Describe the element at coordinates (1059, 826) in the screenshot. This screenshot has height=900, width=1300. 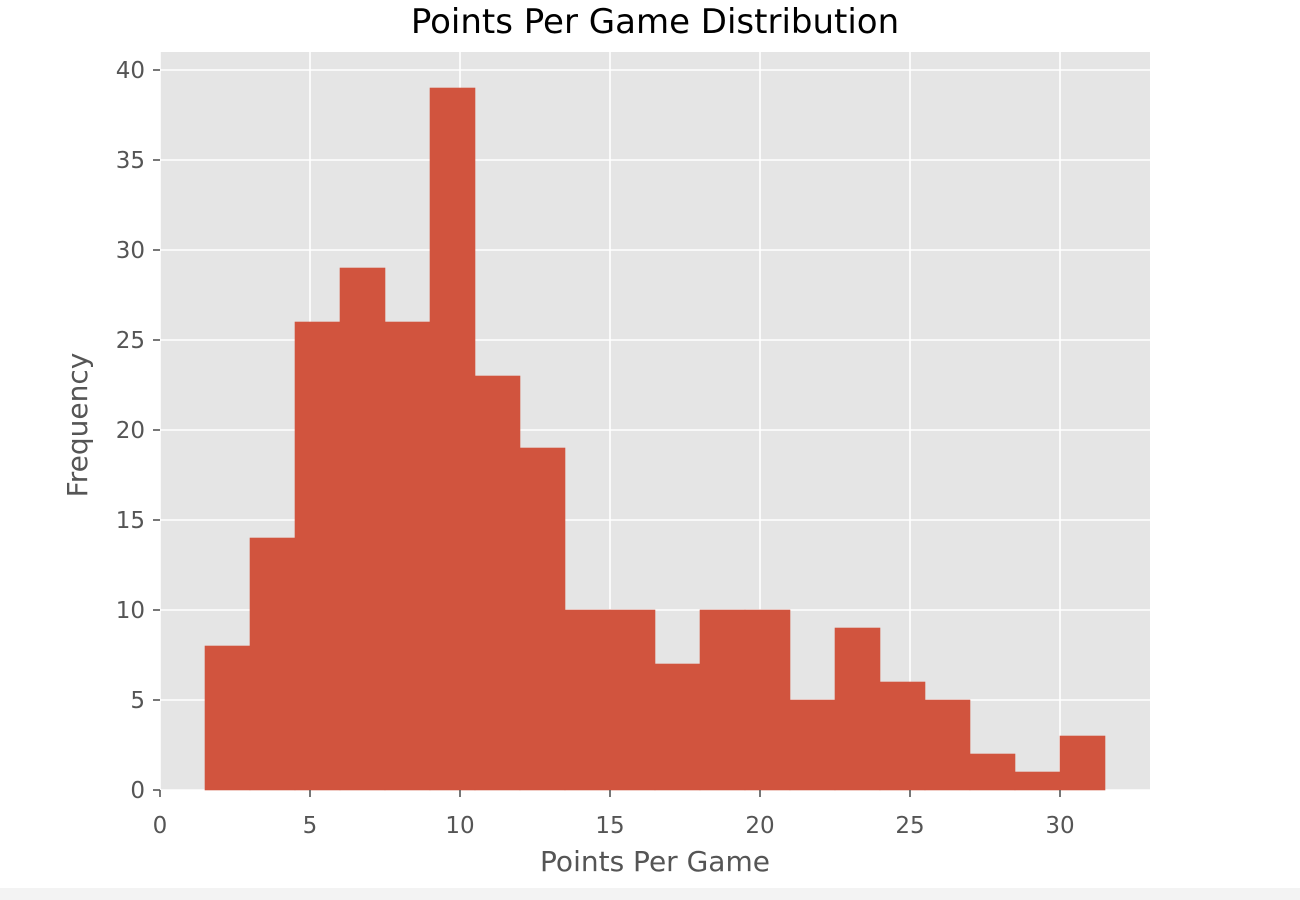
I see `x-tick-label: 30` at that location.